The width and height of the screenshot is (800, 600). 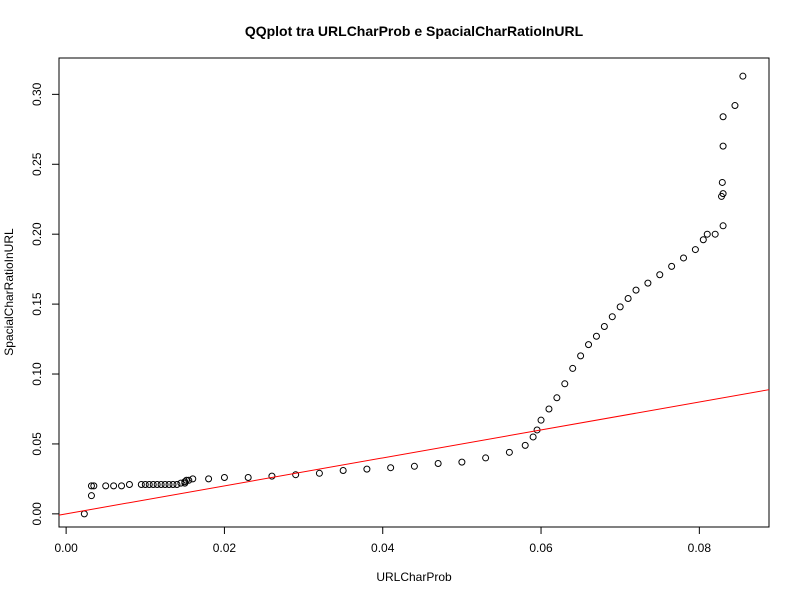 What do you see at coordinates (225, 548) in the screenshot?
I see `x-tick-label: 0.02` at bounding box center [225, 548].